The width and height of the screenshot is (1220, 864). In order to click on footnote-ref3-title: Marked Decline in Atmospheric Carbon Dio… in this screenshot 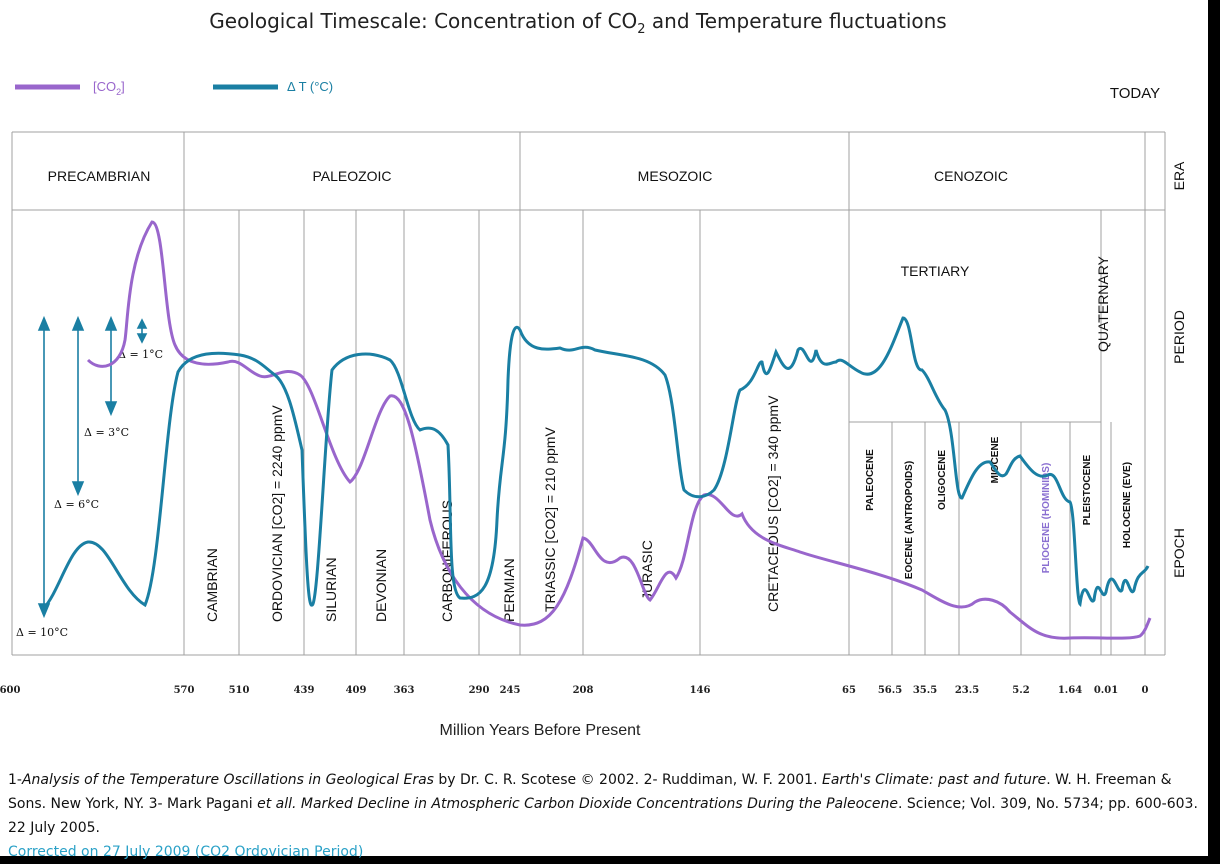, I will do `click(597, 804)`.